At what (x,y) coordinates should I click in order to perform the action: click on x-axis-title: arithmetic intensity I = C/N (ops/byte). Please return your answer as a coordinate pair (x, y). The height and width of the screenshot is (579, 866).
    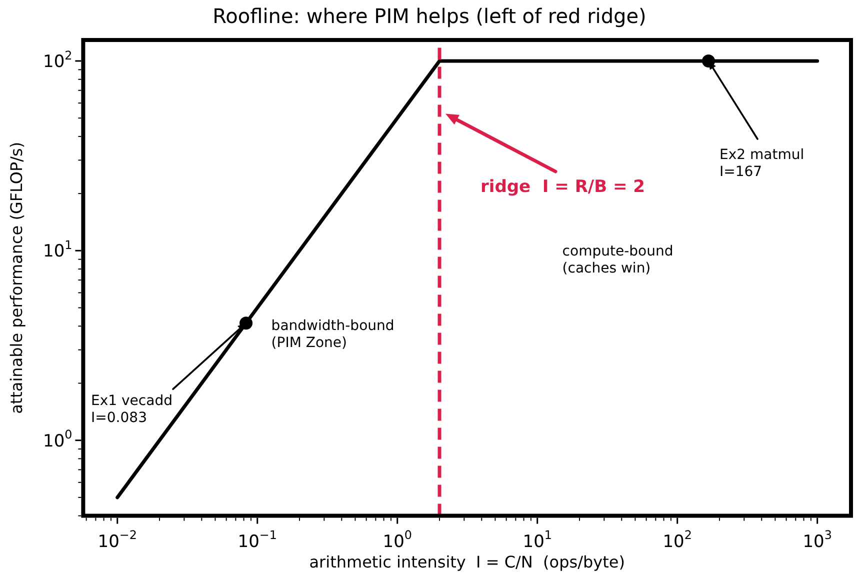
    Looking at the image, I should click on (467, 562).